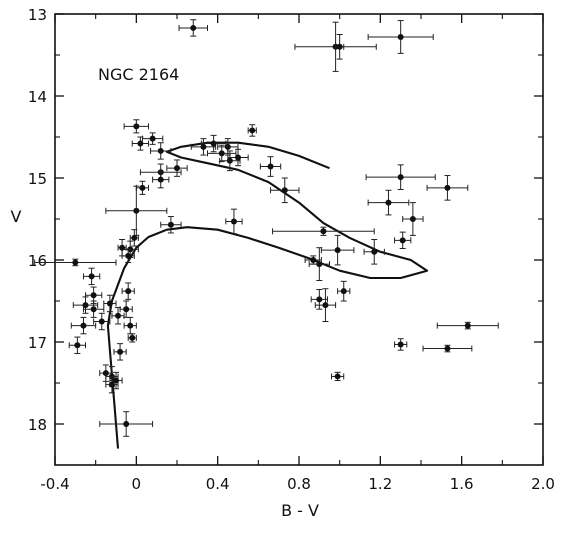  Describe the element at coordinates (462, 484) in the screenshot. I see `x-tick-label: 1.6` at that location.